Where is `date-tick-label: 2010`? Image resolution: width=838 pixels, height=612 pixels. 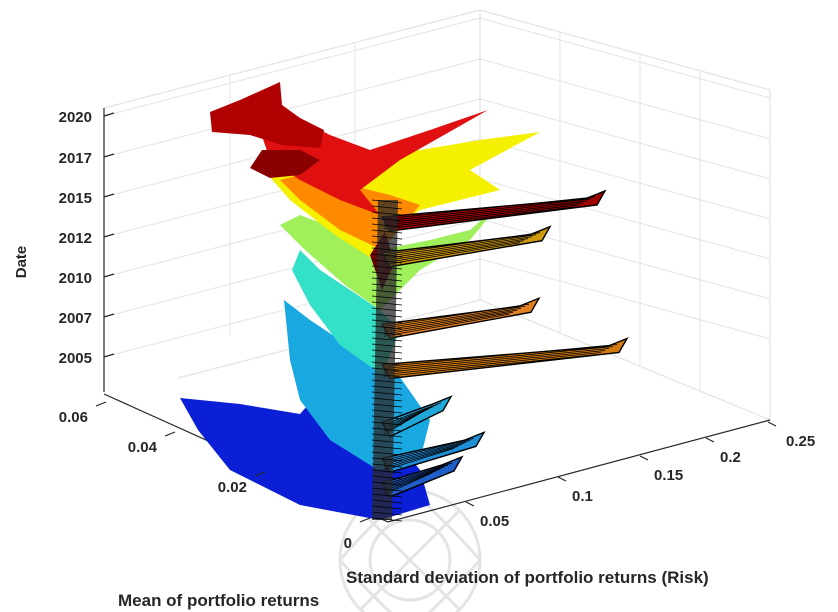
date-tick-label: 2010 is located at coordinates (75, 278).